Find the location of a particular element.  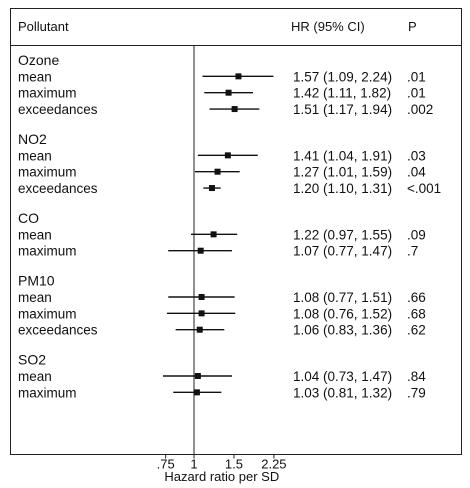

p-value: .7 is located at coordinates (412, 251).